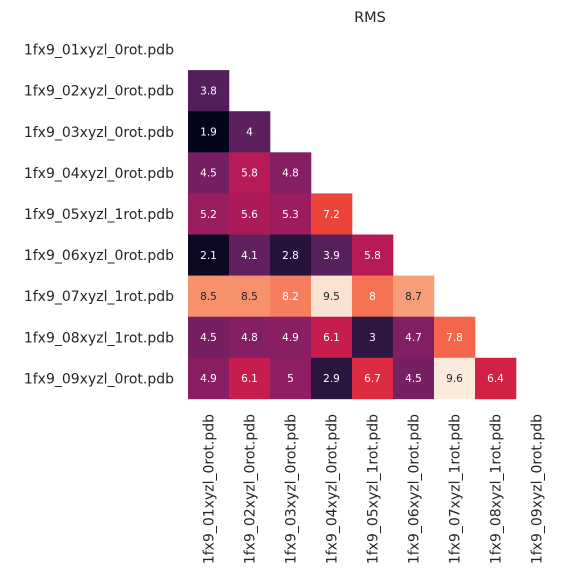 The height and width of the screenshot is (587, 567). What do you see at coordinates (370, 18) in the screenshot?
I see `chart-title: RMS` at bounding box center [370, 18].